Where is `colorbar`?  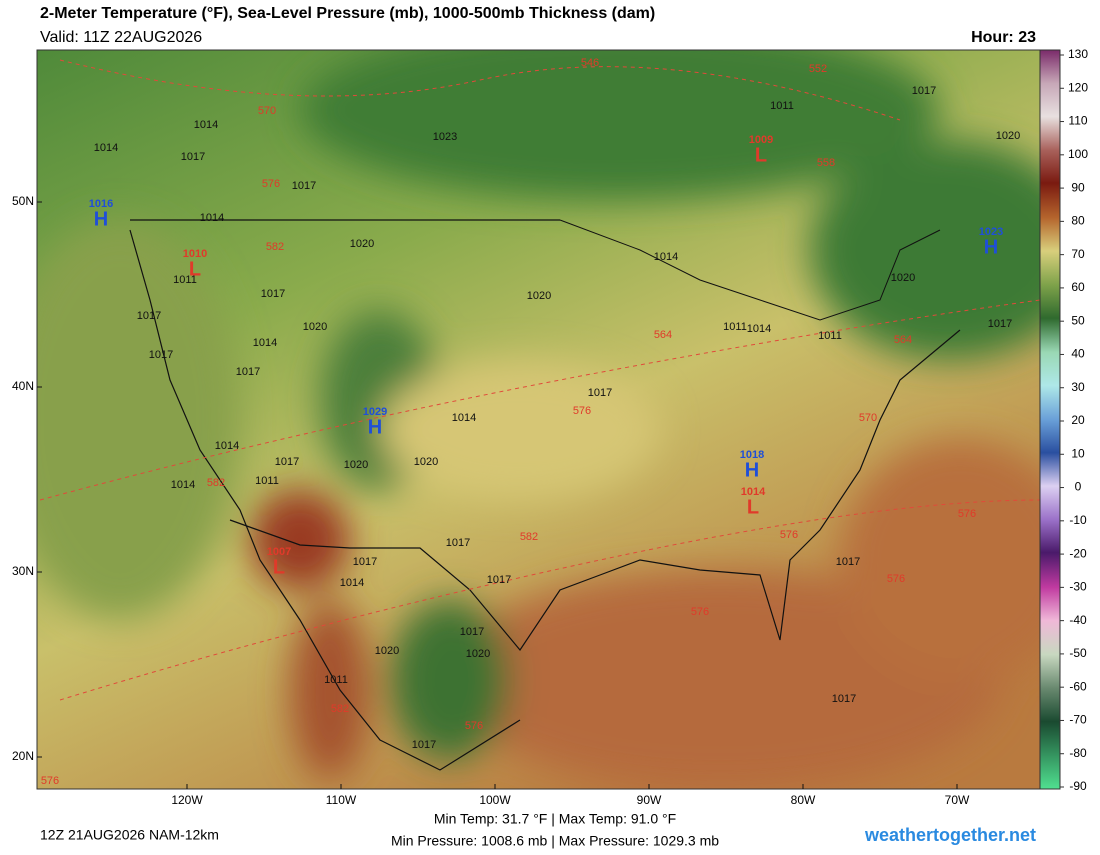
colorbar is located at coordinates (1050, 419).